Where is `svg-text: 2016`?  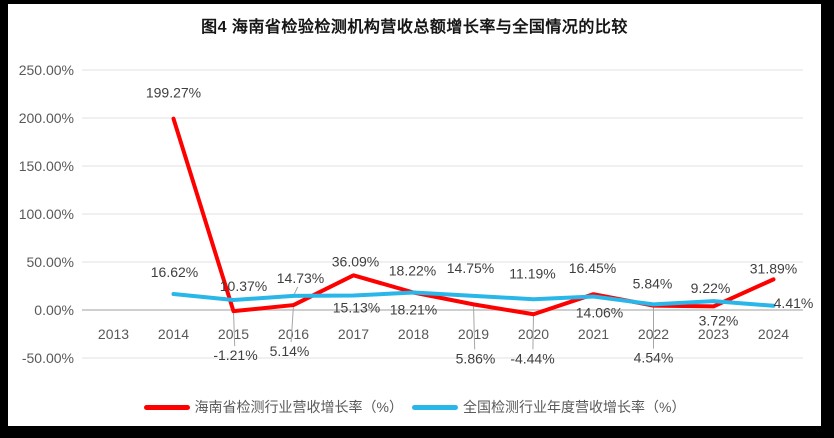 svg-text: 2016 is located at coordinates (293, 334).